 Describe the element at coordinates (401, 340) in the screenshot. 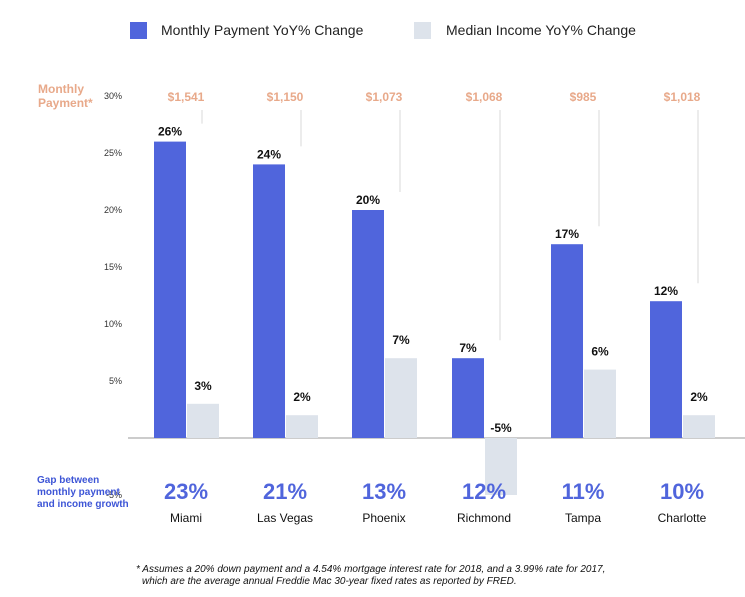

I see `data-label-income: 7%` at that location.